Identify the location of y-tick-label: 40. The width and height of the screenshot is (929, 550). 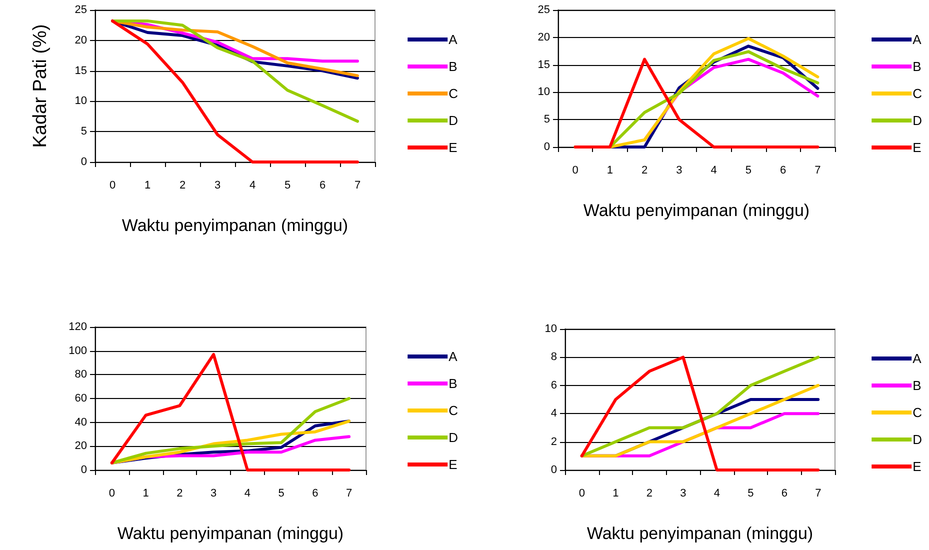
(80, 422).